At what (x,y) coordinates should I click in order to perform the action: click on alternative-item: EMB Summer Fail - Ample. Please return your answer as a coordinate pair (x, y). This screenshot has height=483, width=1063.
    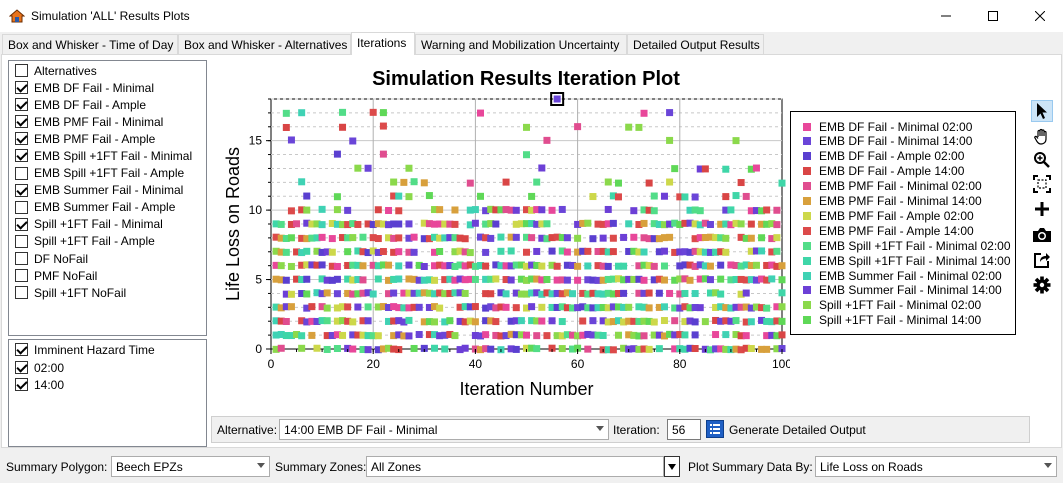
    Looking at the image, I should click on (95, 207).